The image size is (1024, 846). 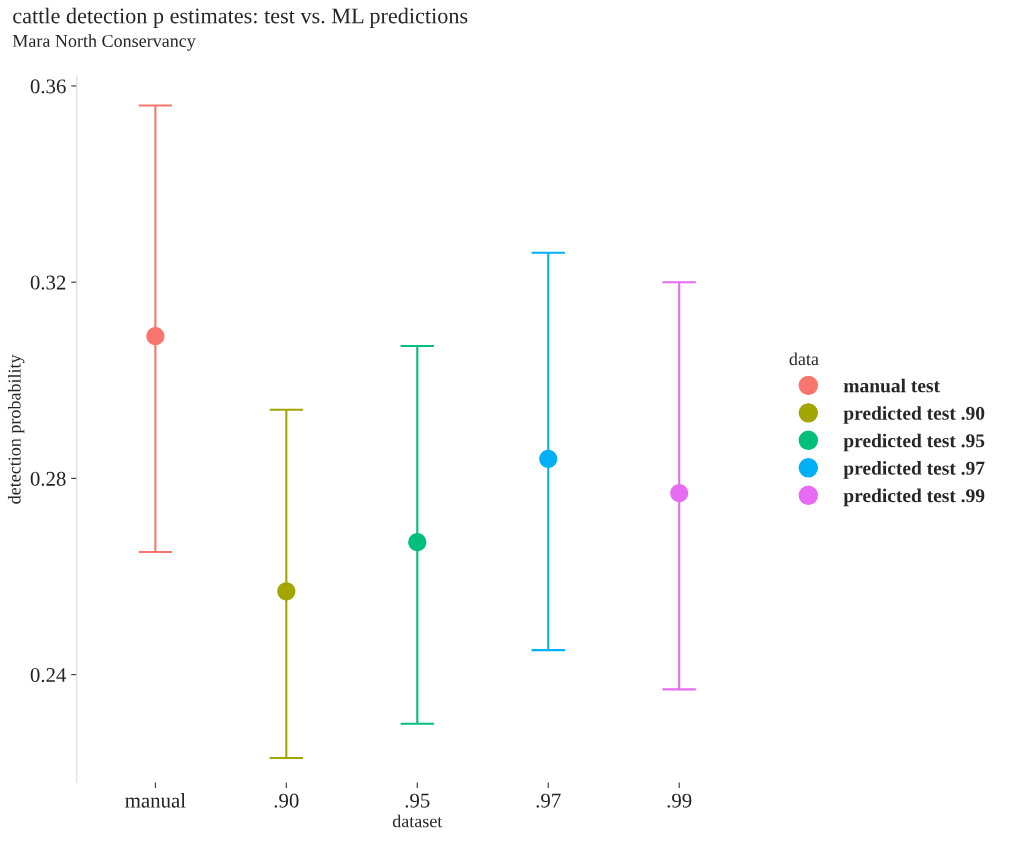 What do you see at coordinates (16, 429) in the screenshot?
I see `y-axis-title: detection probability` at bounding box center [16, 429].